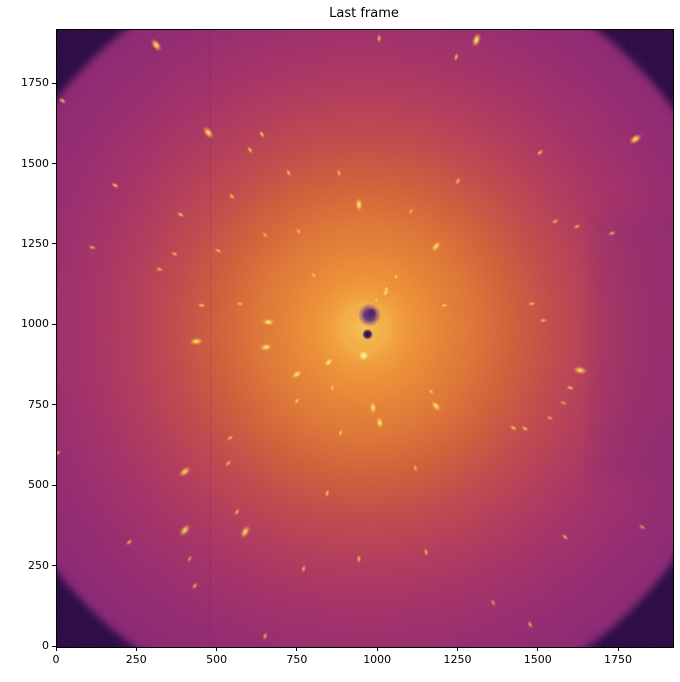 Image resolution: width=680 pixels, height=682 pixels. I want to click on y-tick-label: 500, so click(38, 485).